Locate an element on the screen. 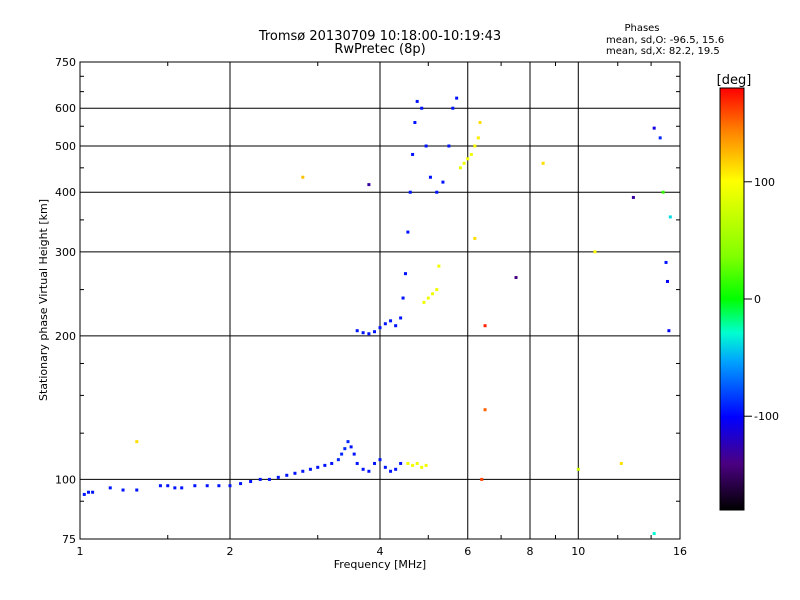  x-axis-label: Frequency [MHz] is located at coordinates (380, 564).